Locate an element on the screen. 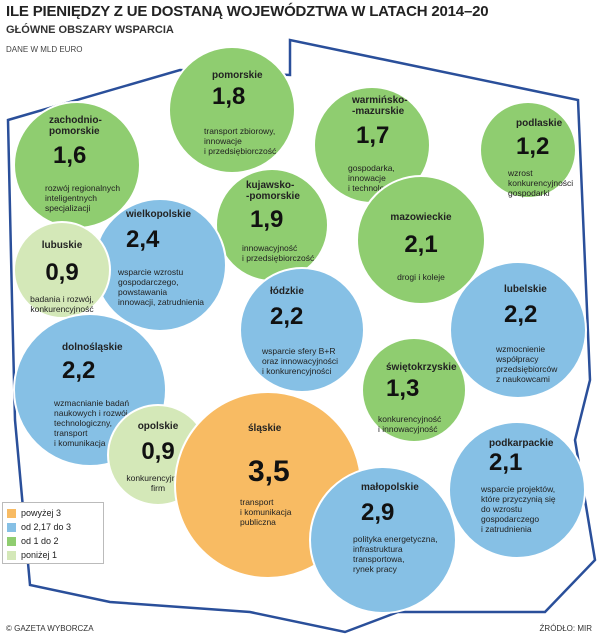  bubble-description: transport i komunikacja publiczna is located at coordinates (266, 512).